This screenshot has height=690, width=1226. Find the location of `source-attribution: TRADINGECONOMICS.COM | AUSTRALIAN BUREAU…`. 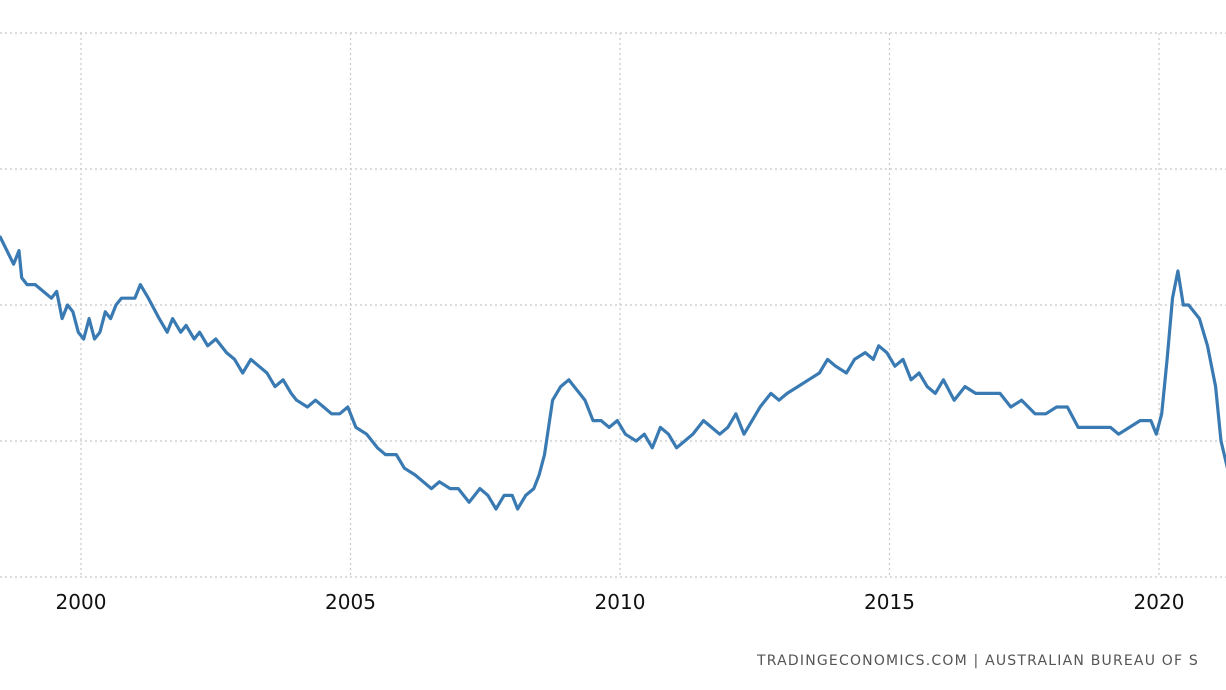

source-attribution: TRADINGECONOMICS.COM | AUSTRALIAN BUREAU… is located at coordinates (978, 661).